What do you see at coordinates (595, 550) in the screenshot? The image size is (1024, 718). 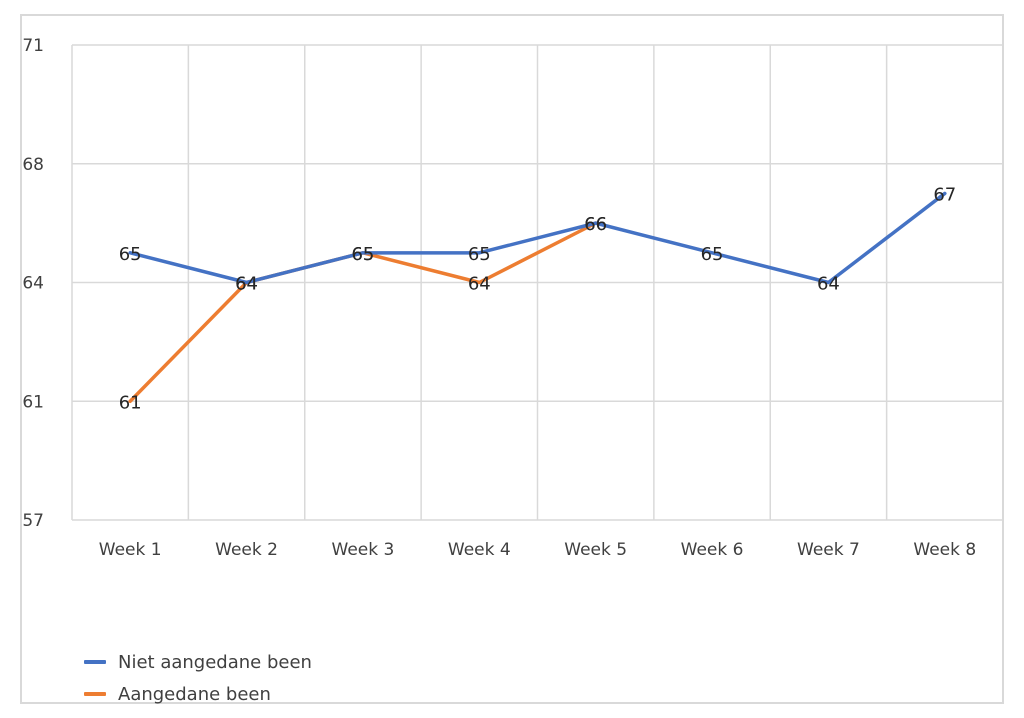 I see `x-tick-label: Week 5` at bounding box center [595, 550].